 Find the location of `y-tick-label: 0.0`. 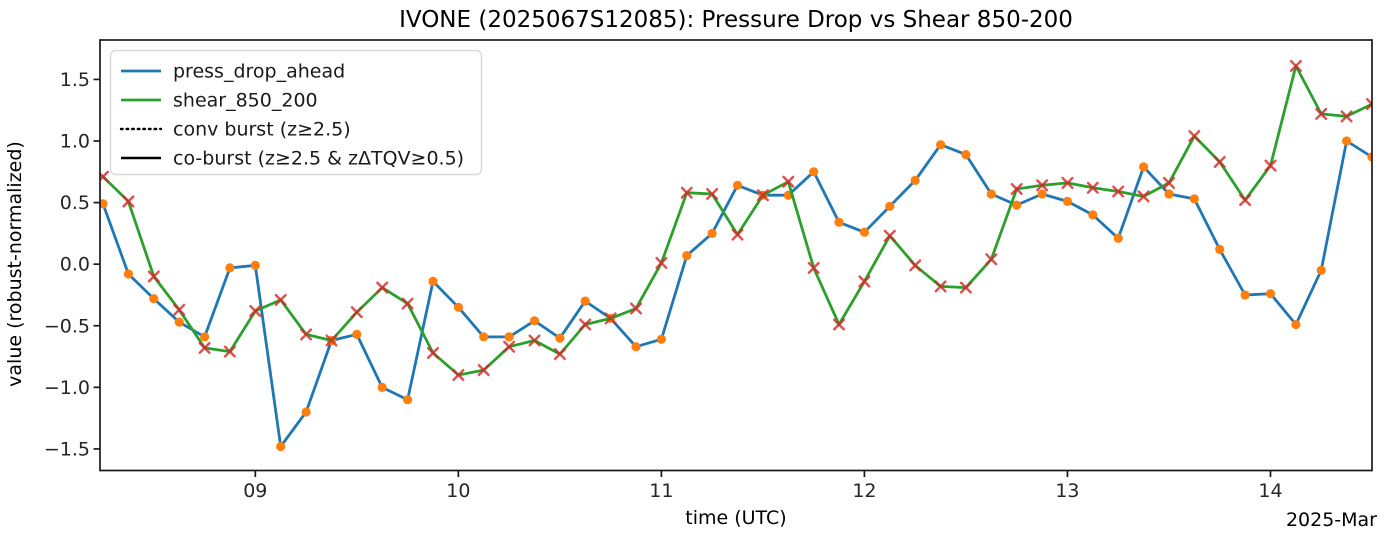

y-tick-label: 0.0 is located at coordinates (75, 265).